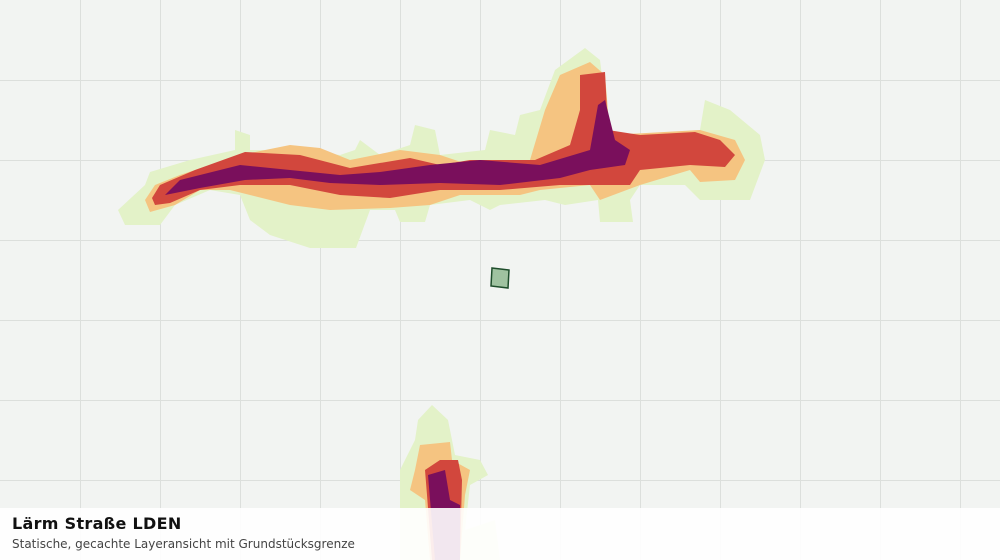  What do you see at coordinates (500, 278) in the screenshot?
I see `parcel-boundary` at bounding box center [500, 278].